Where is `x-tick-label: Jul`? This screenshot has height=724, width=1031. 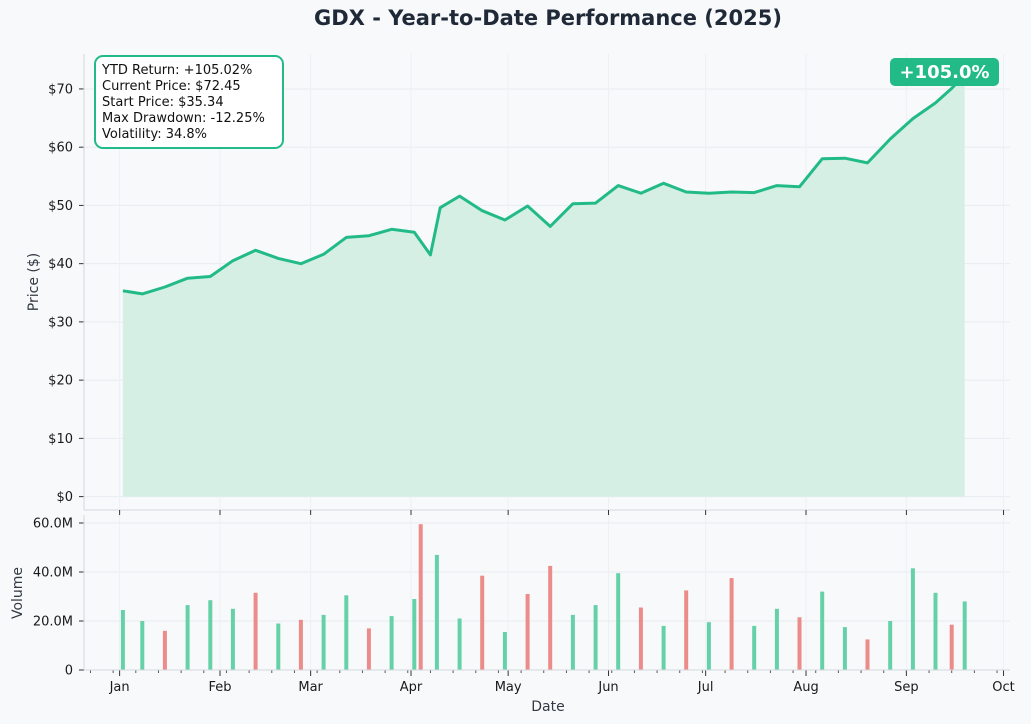
x-tick-label: Jul is located at coordinates (705, 687).